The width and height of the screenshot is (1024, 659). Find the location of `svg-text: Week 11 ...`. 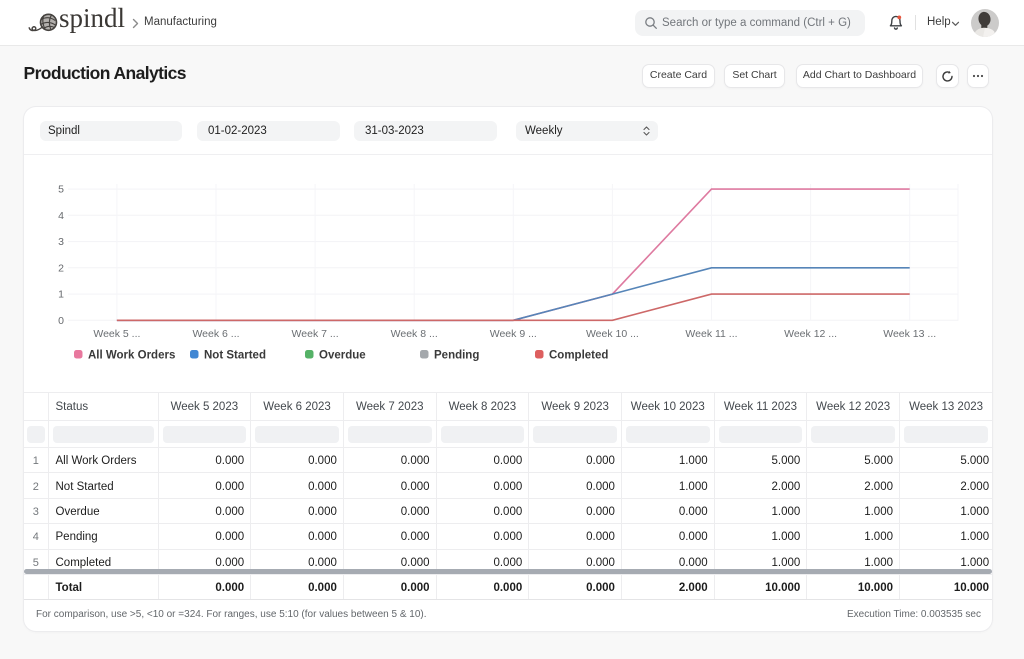

svg-text: Week 11 ... is located at coordinates (711, 334).